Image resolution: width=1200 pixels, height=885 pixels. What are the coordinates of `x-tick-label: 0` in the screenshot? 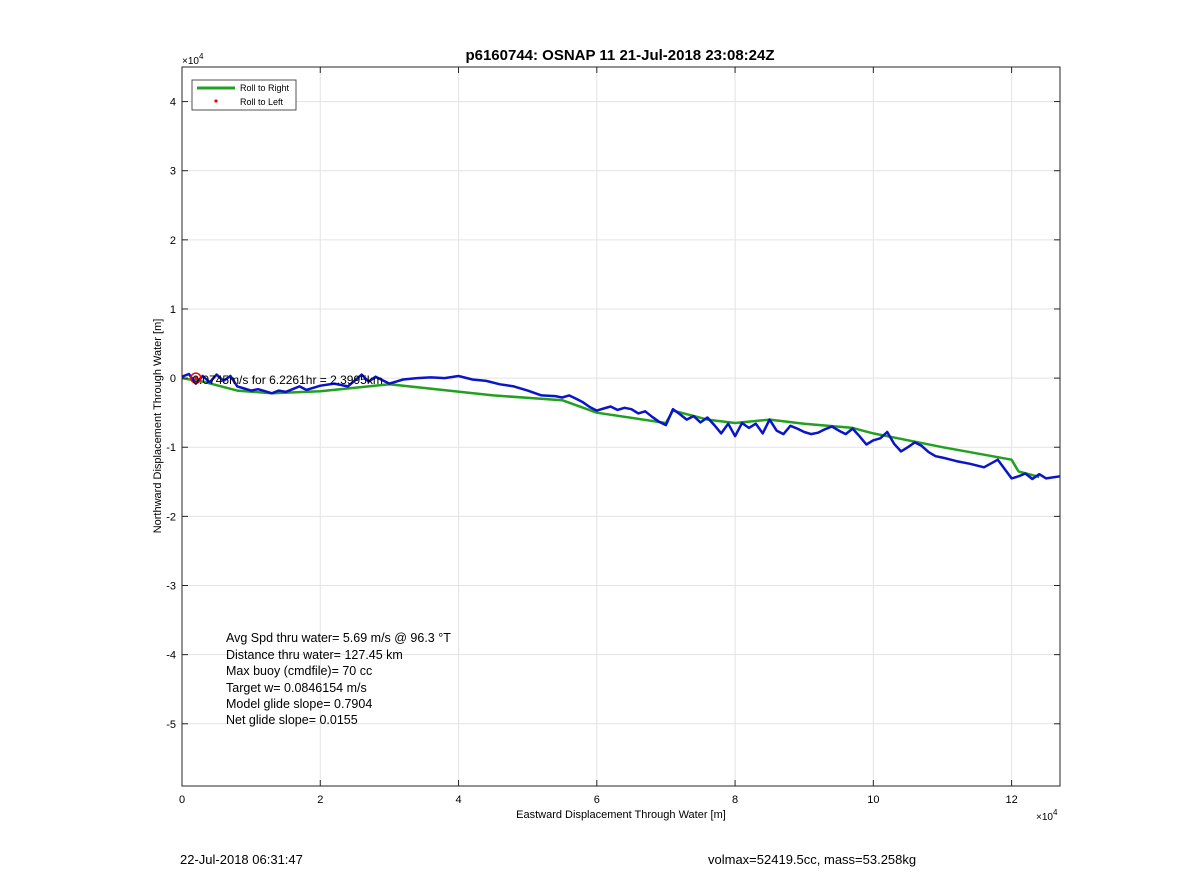 It's located at (182, 800).